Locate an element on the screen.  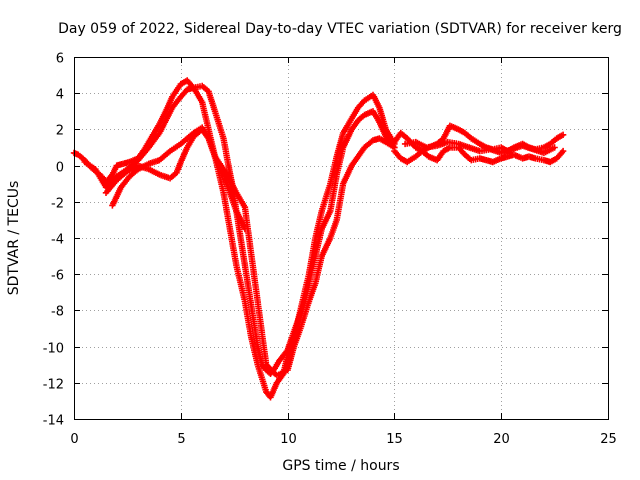
x-tick-label: 0 is located at coordinates (74, 439).